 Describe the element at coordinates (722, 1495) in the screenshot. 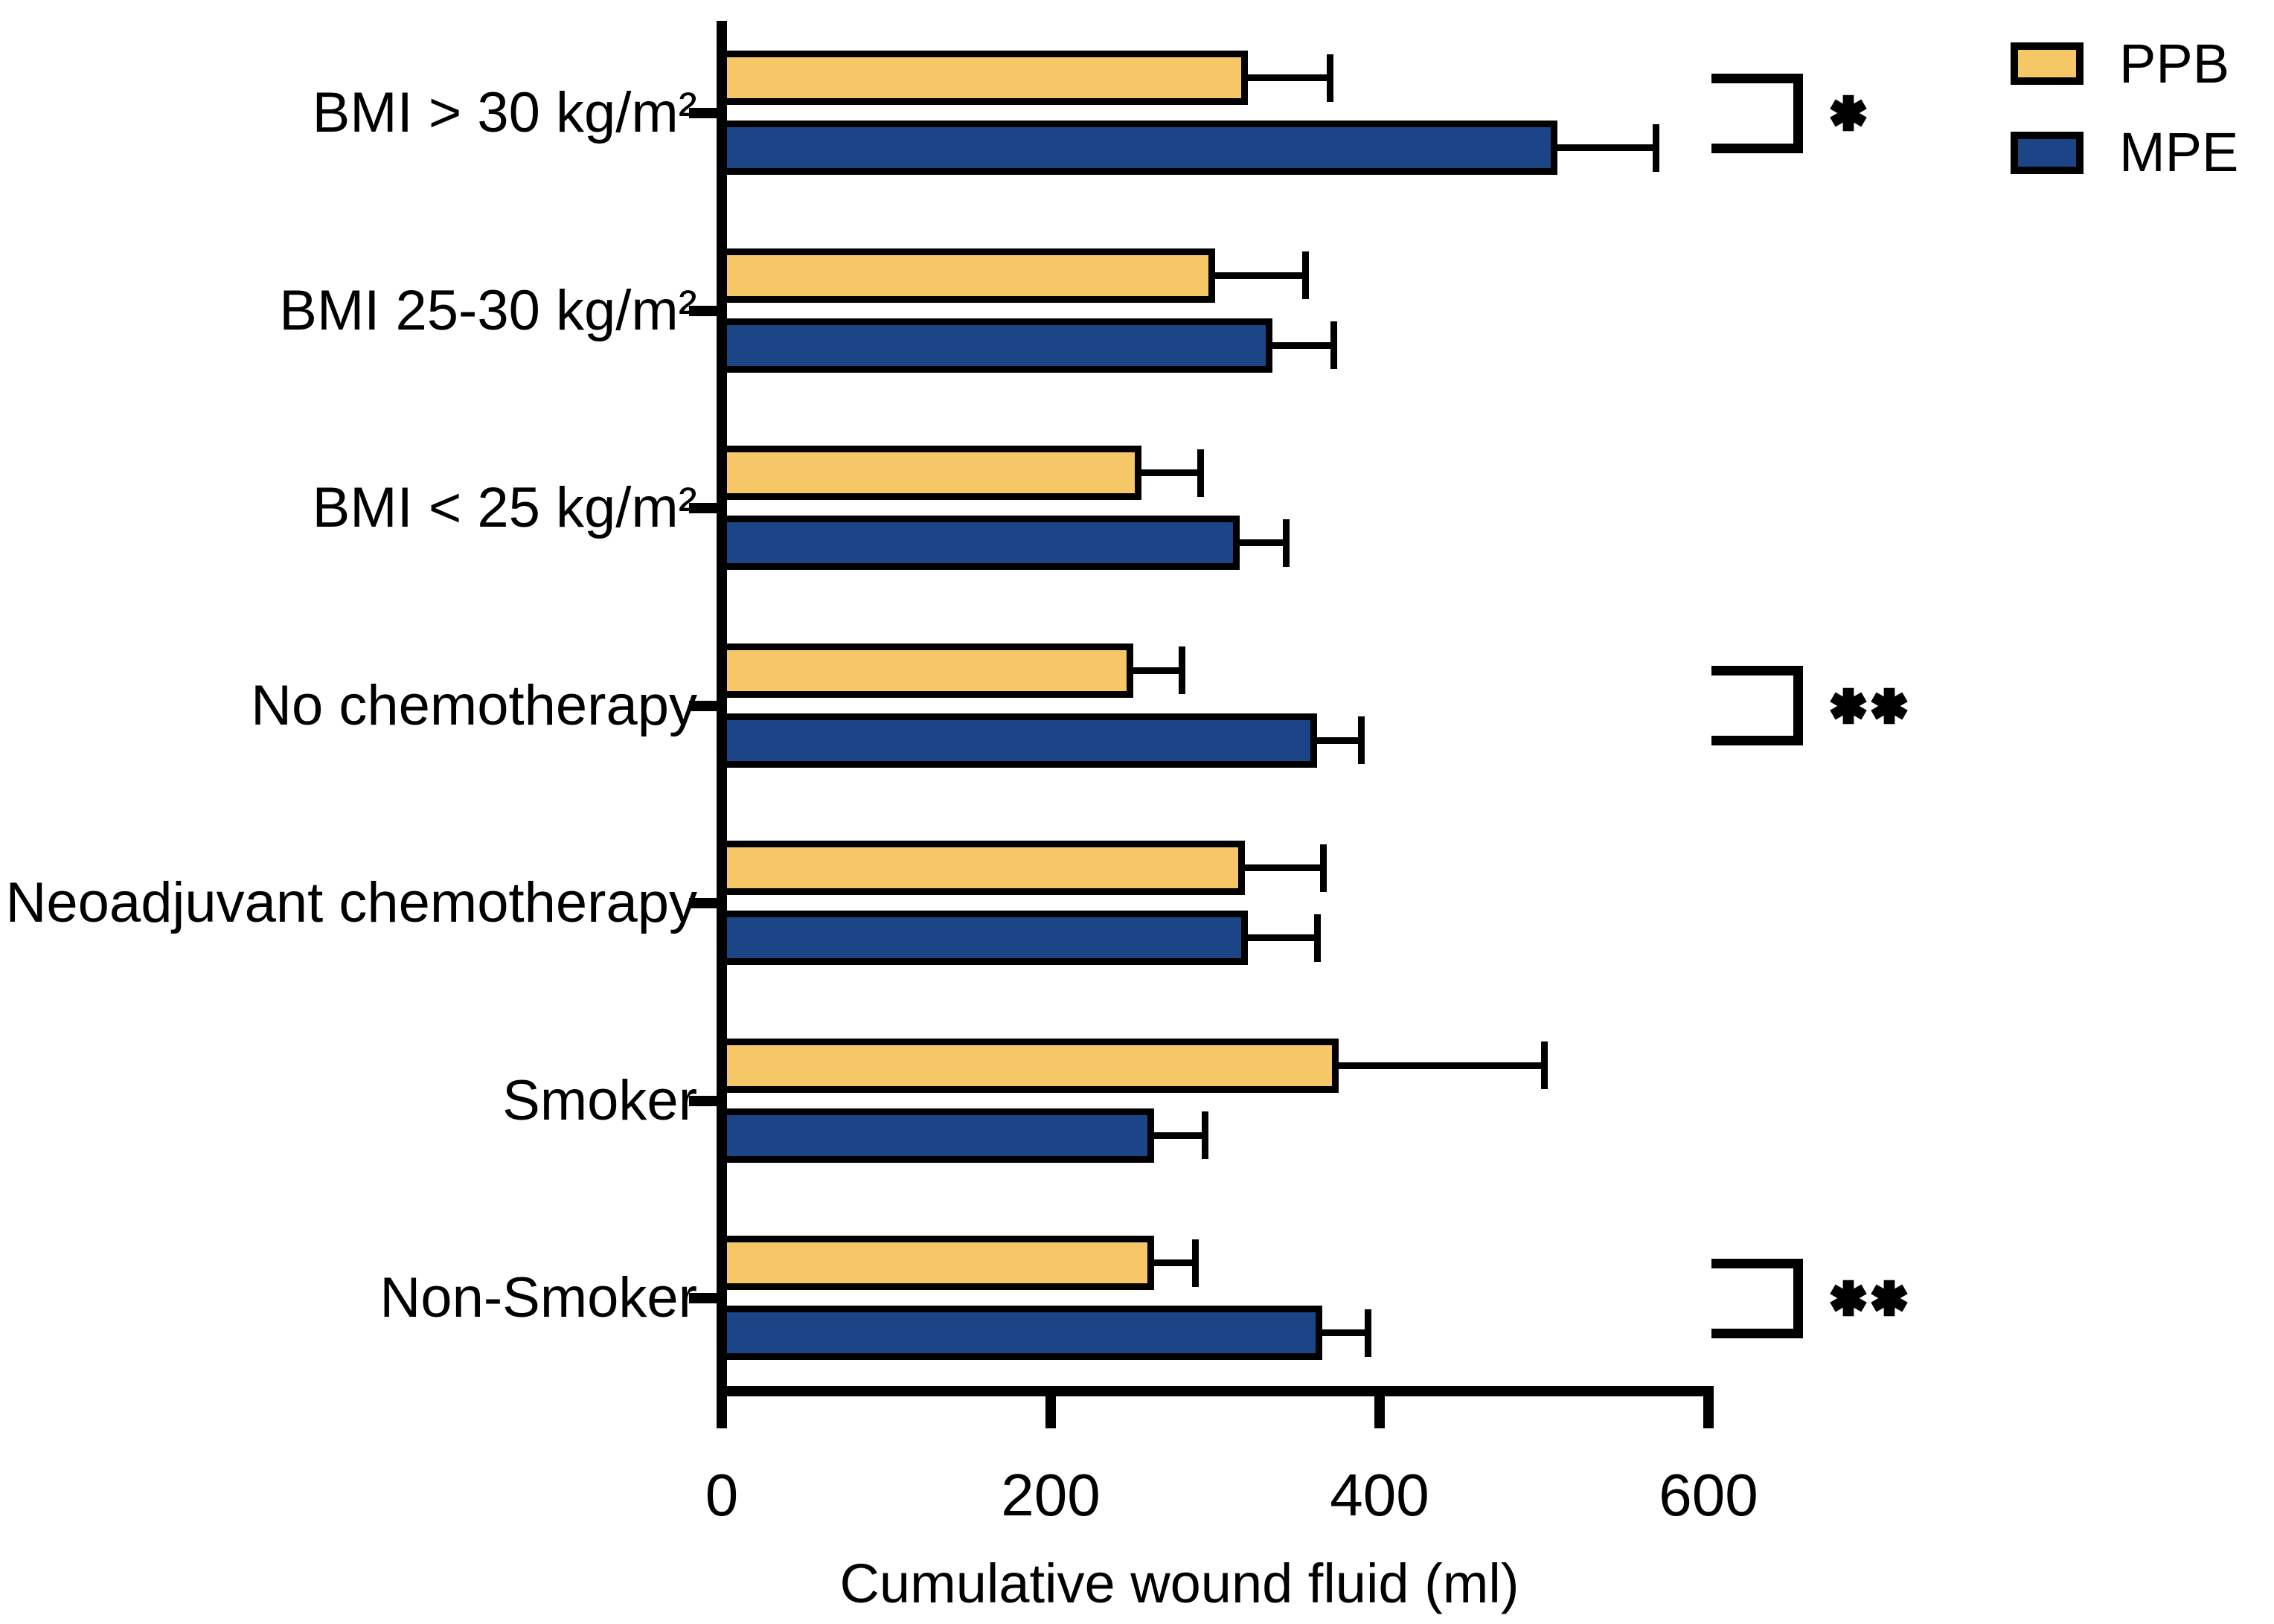

I see `x-tick-label-0: 0` at that location.